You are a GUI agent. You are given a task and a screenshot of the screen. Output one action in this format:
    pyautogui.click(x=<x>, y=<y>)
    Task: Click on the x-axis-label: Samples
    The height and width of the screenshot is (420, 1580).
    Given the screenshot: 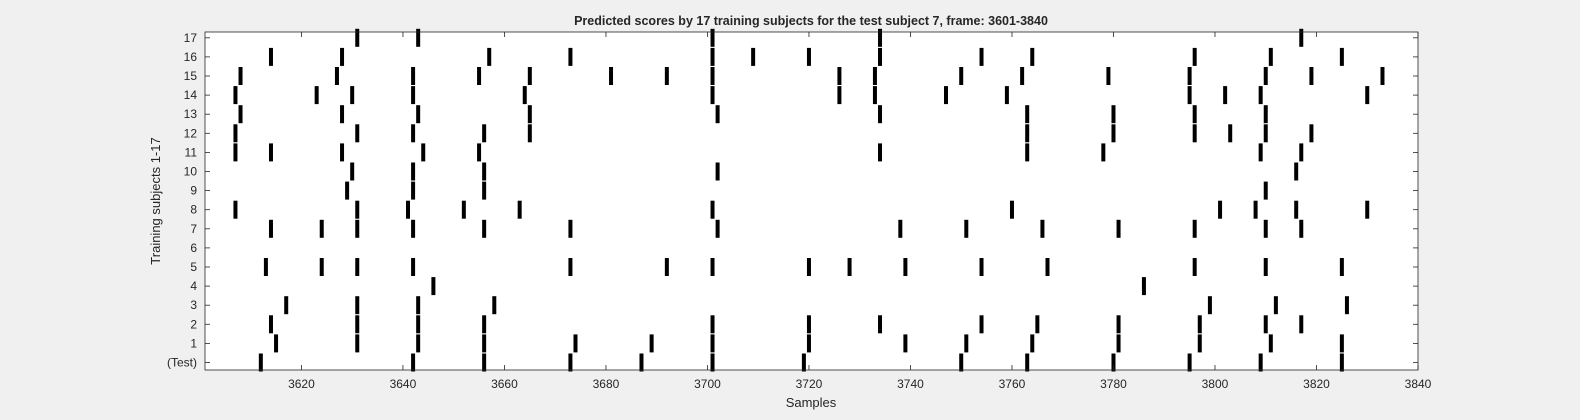 What is the action you would take?
    pyautogui.click(x=811, y=402)
    